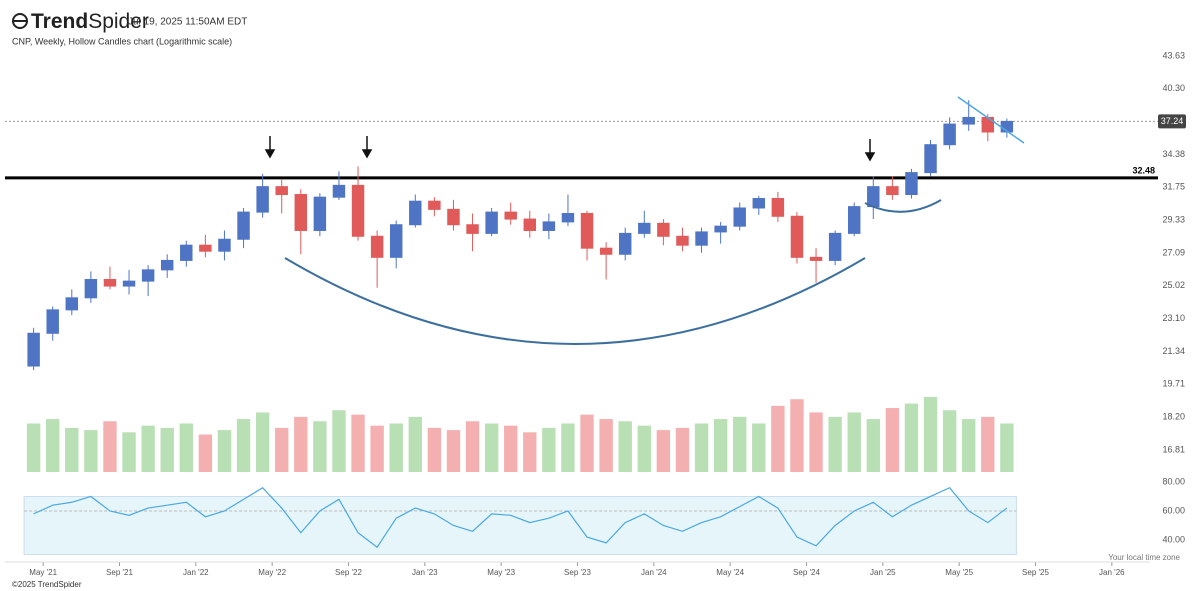  Describe the element at coordinates (1173, 539) in the screenshot. I see `rsi-tick-label: 40.00` at that location.